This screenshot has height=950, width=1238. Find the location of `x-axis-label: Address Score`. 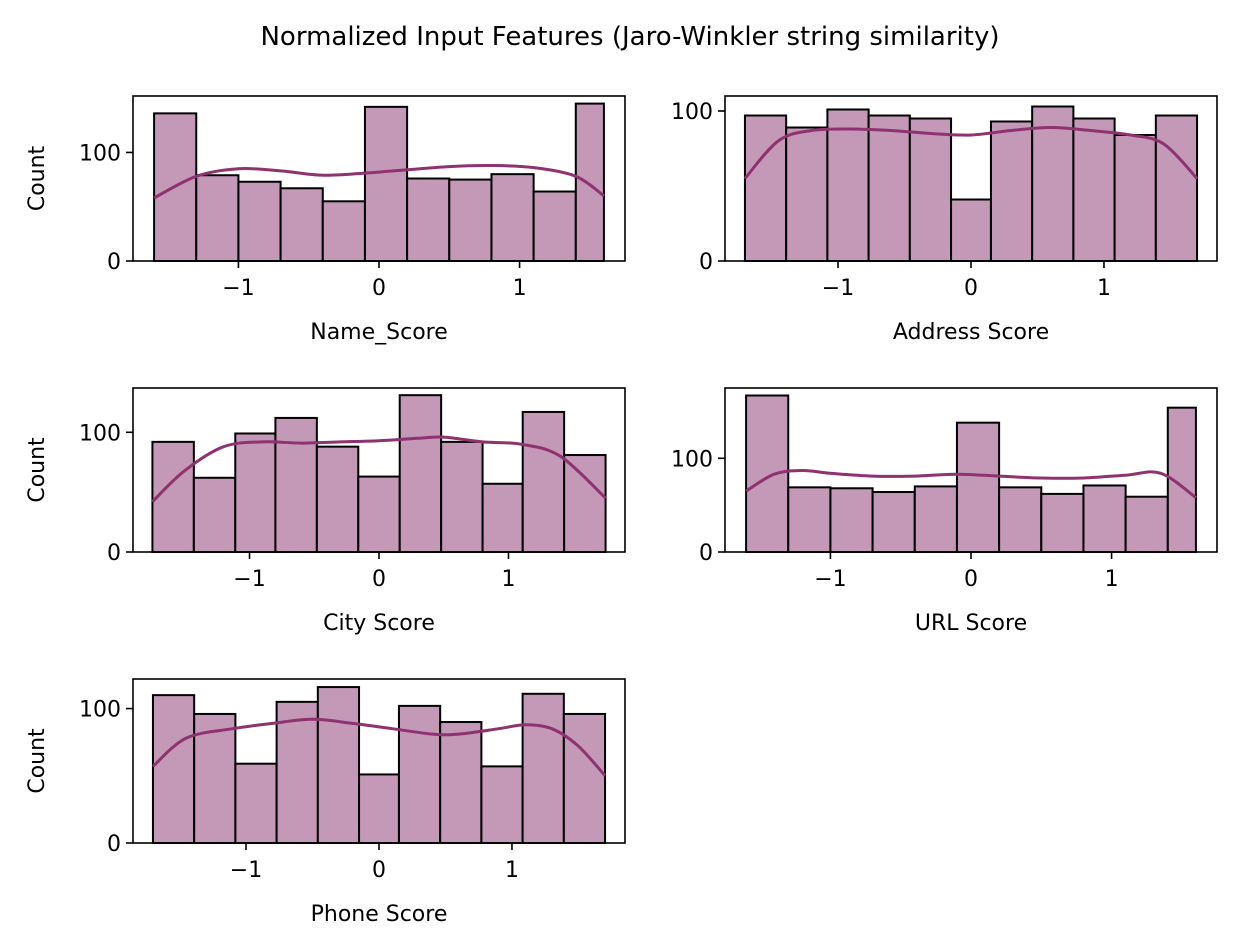

x-axis-label: Address Score is located at coordinates (971, 332).